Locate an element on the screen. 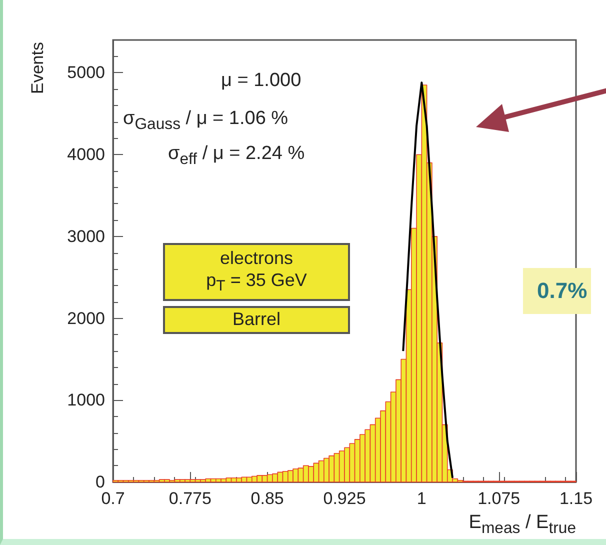  x-tick-label: 0.7 is located at coordinates (113, 498).